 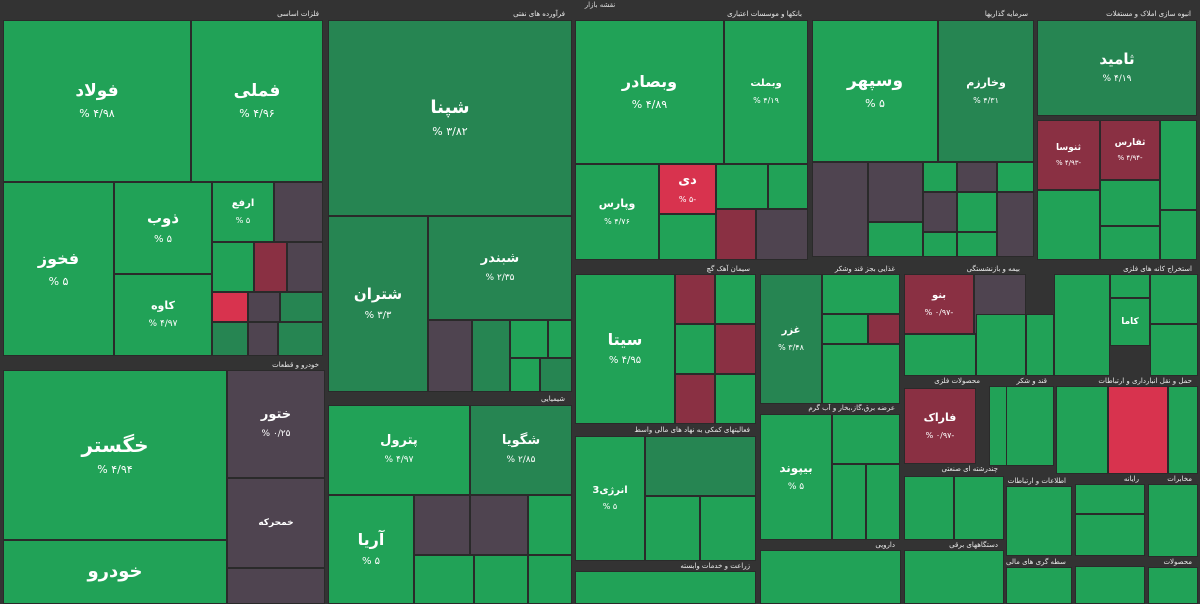 What do you see at coordinates (986, 91) in the screenshot?
I see `tile-vkharazm: وخارزم ۴/۳۱ %` at bounding box center [986, 91].